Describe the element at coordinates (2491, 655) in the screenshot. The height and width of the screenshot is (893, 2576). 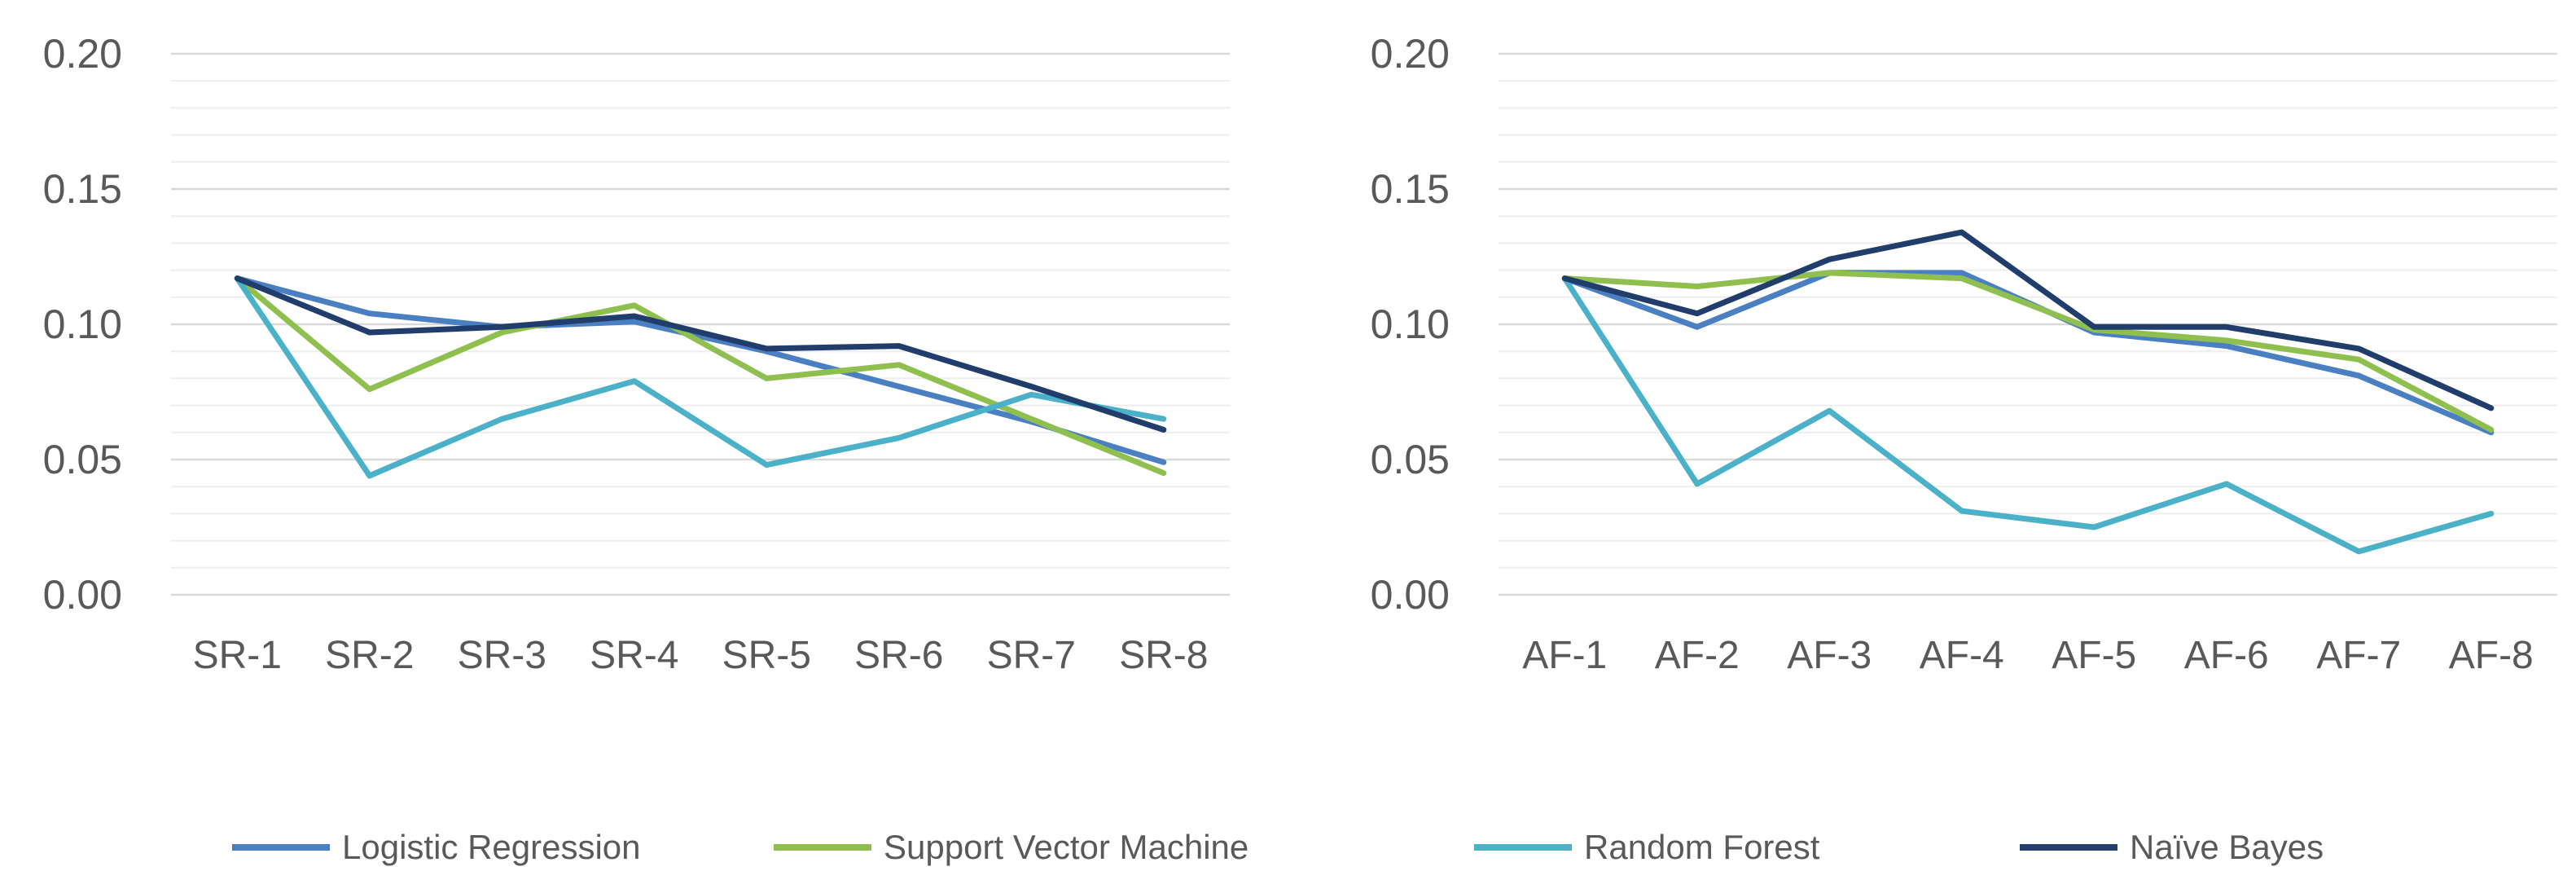
I see `x-tick-label: AF-8` at that location.